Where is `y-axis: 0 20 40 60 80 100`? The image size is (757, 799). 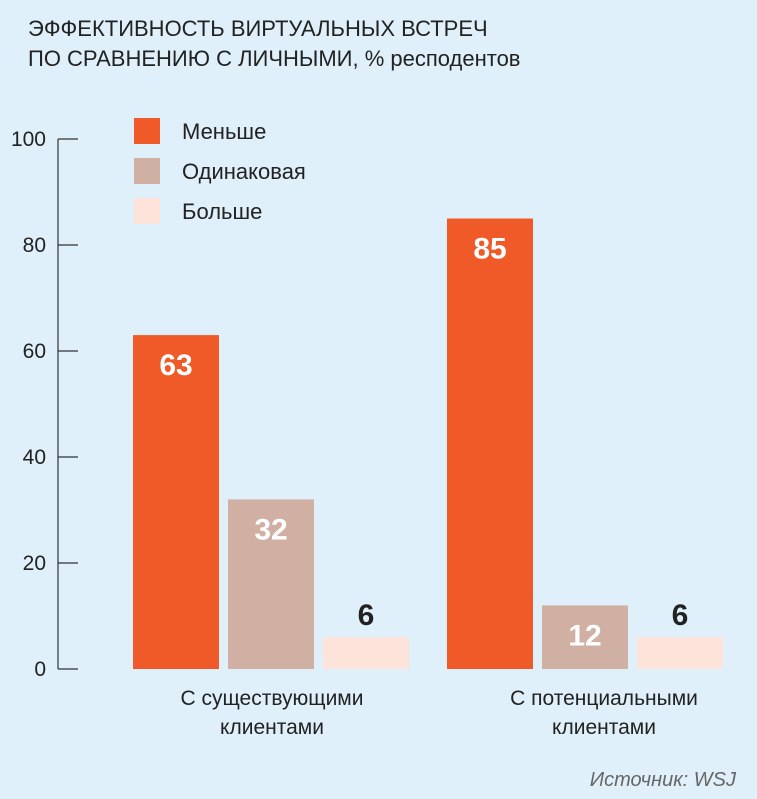 y-axis: 0 20 40 60 80 100 is located at coordinates (44, 404).